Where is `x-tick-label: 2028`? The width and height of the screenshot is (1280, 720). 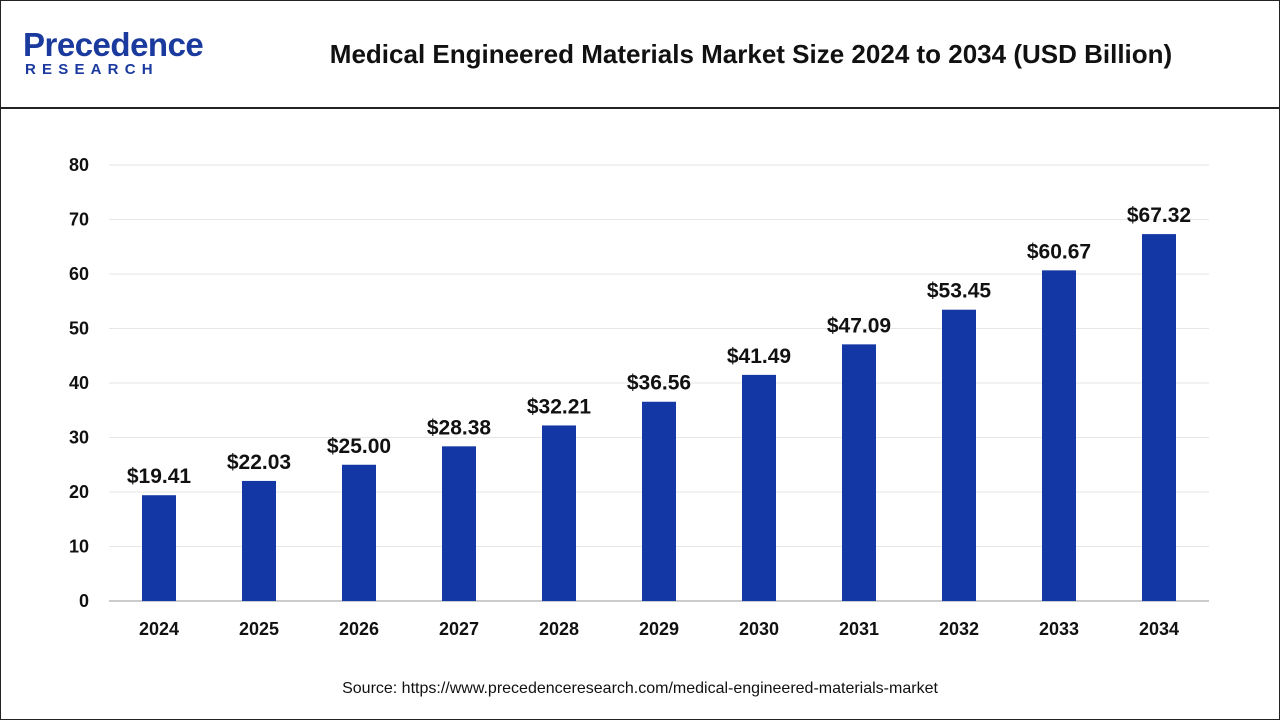 x-tick-label: 2028 is located at coordinates (559, 629).